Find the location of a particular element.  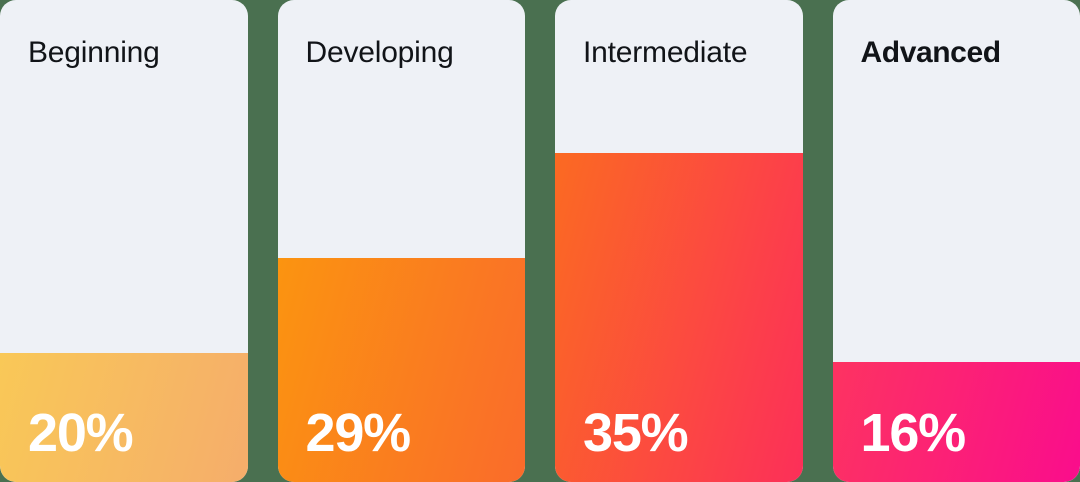

bar-category-label: Advanced is located at coordinates (931, 52).